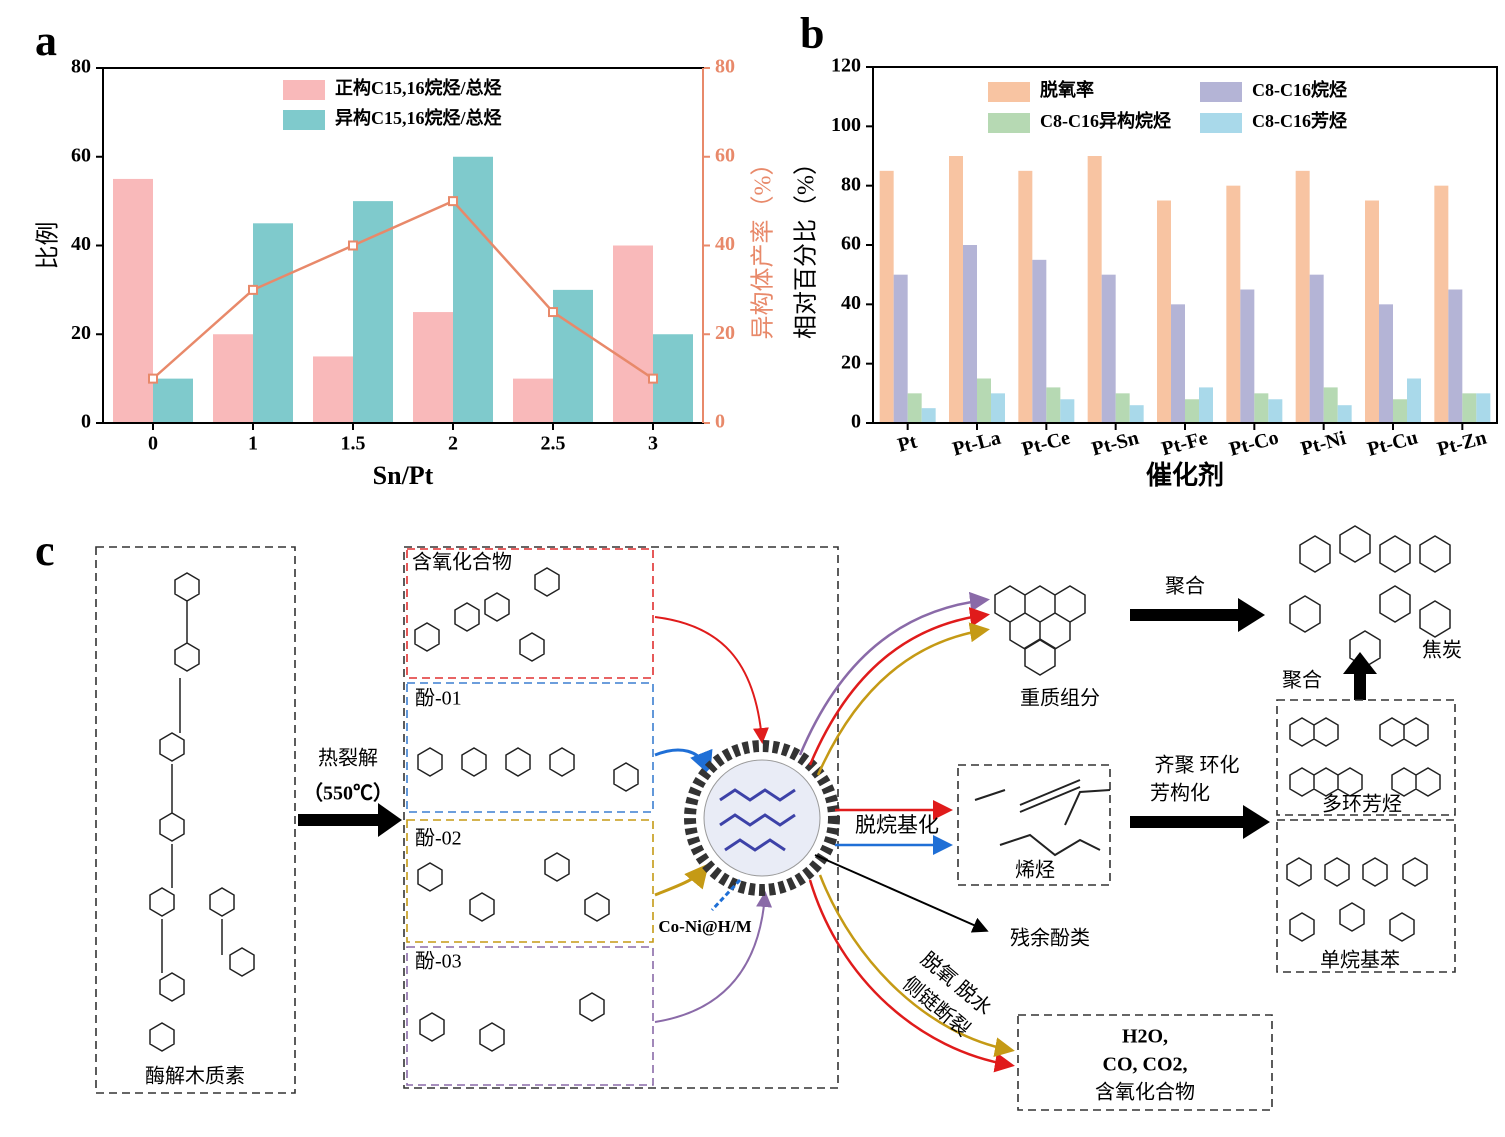  I want to click on y-tick-label: 40, so click(851, 303).